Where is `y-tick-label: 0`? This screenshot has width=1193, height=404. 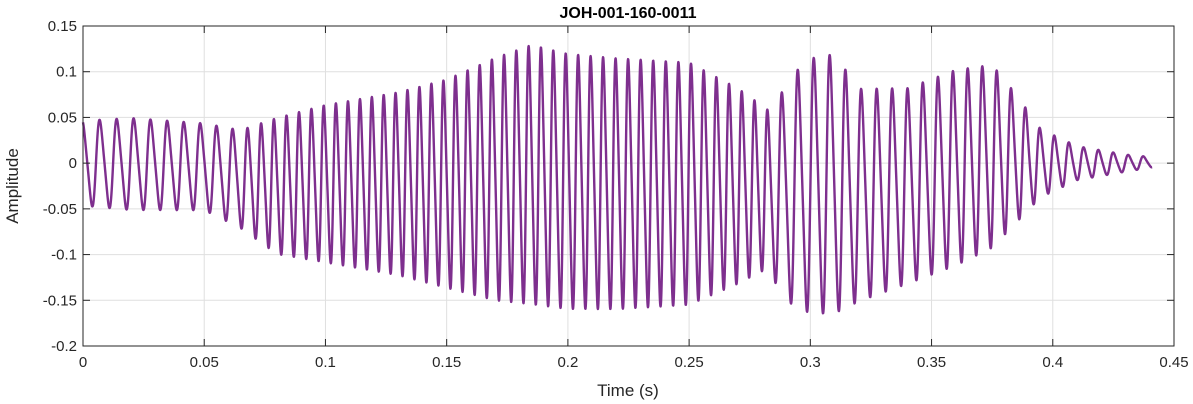
y-tick-label: 0 is located at coordinates (73, 163).